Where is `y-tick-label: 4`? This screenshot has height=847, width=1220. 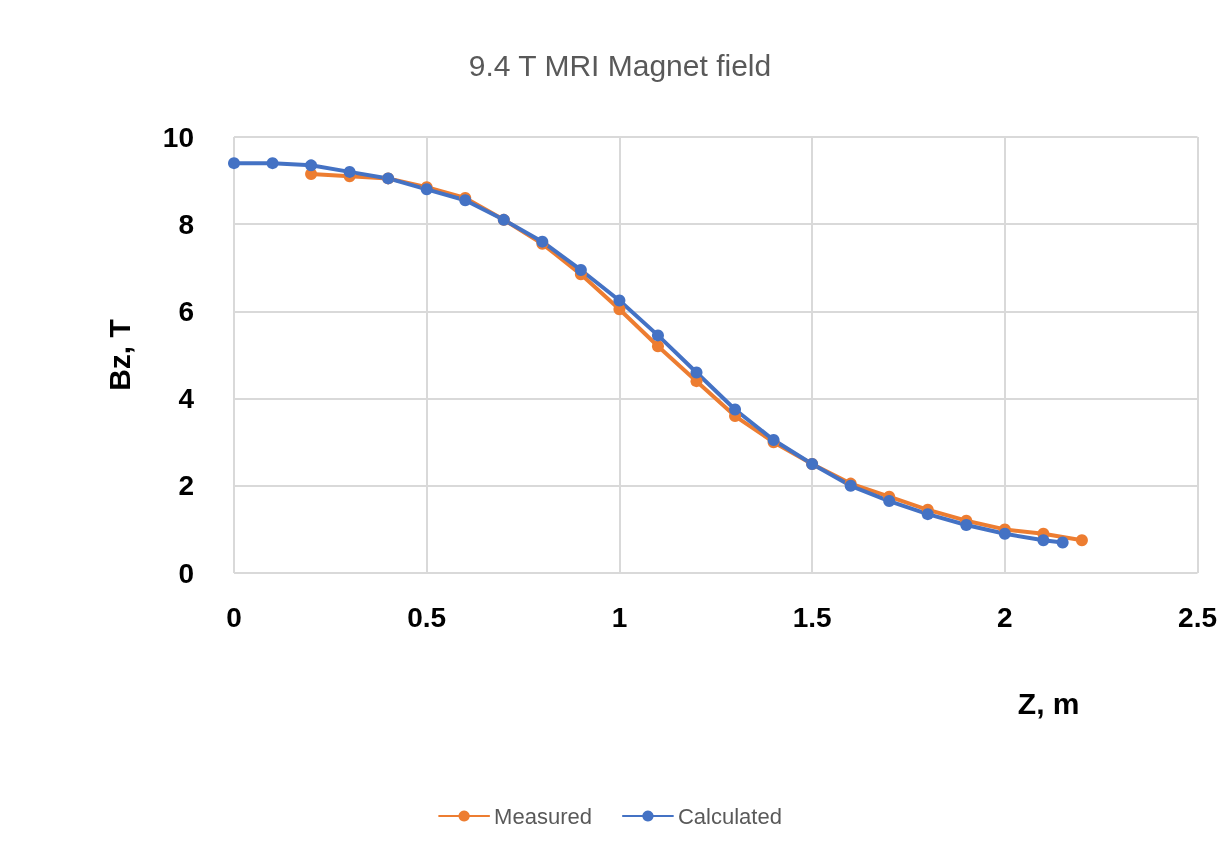 y-tick-label: 4 is located at coordinates (186, 399).